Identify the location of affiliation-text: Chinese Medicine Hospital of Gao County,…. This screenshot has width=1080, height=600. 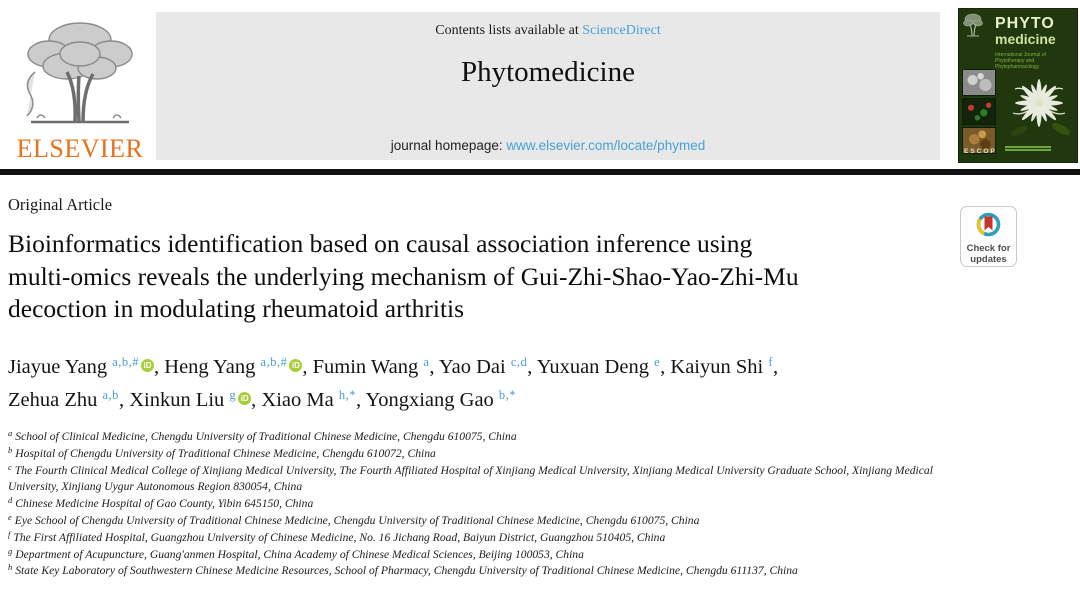
(164, 504).